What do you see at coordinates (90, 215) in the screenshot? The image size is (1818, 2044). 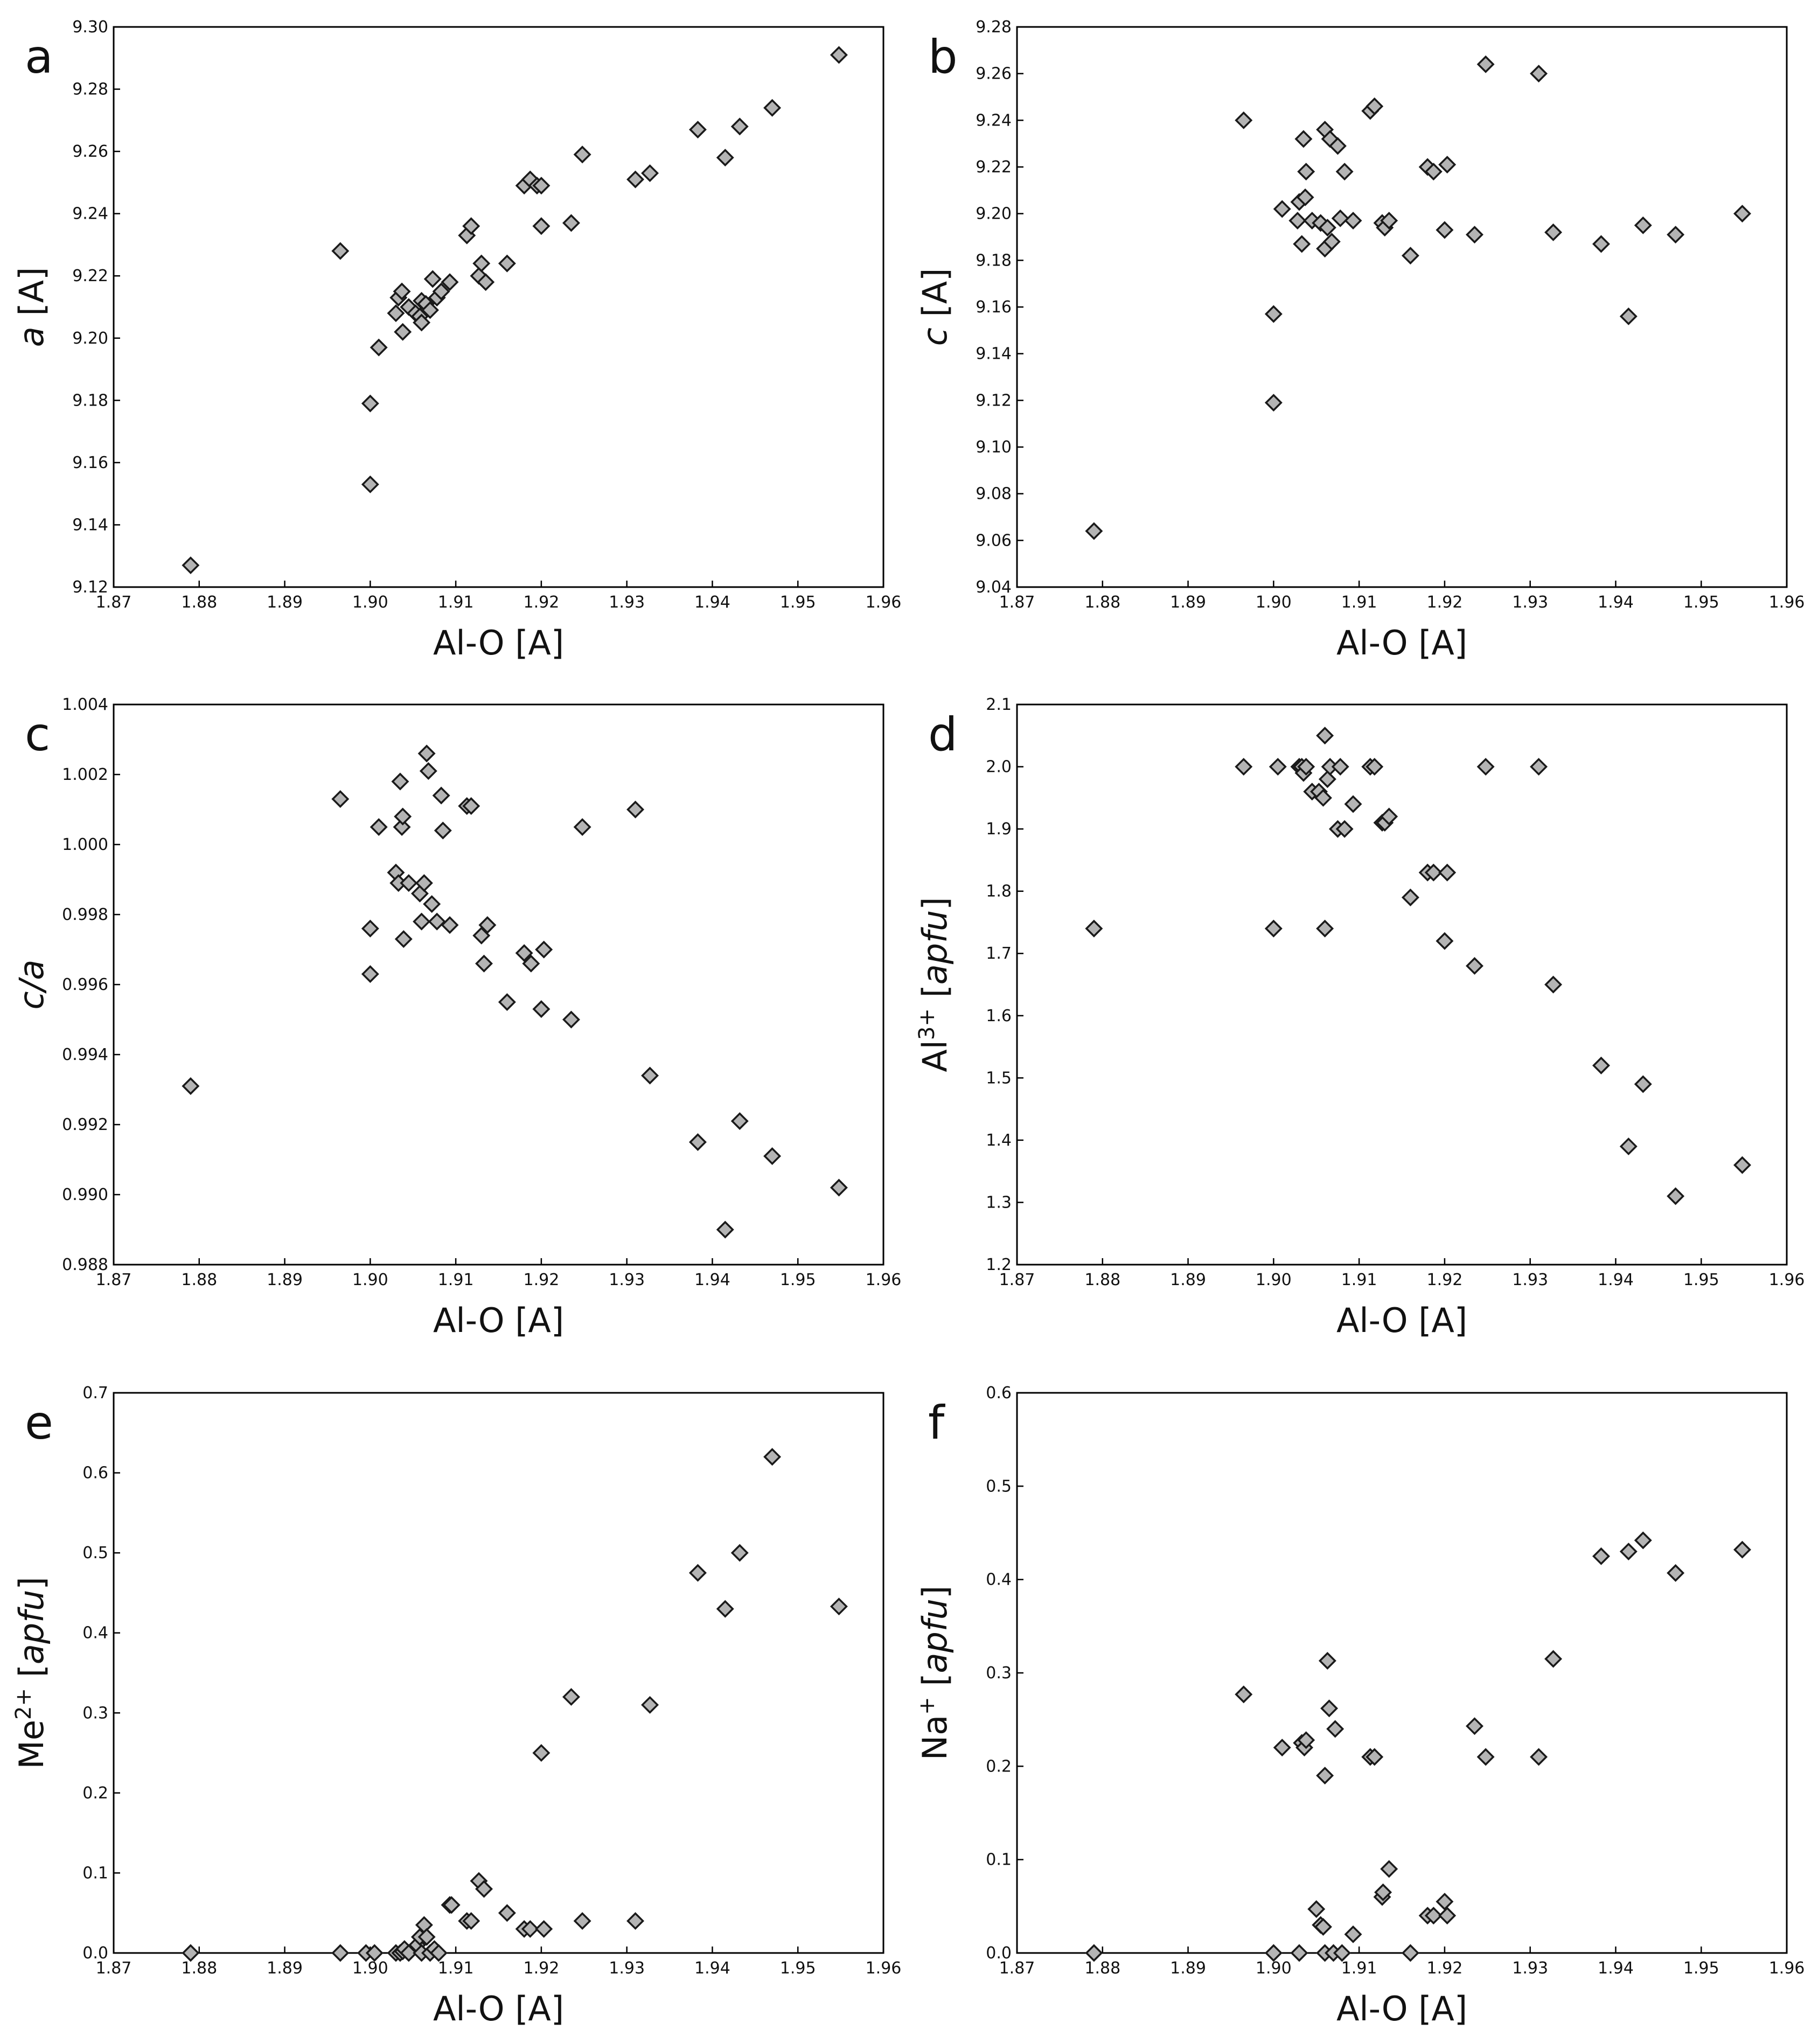 I see `y-tick-label: 9.24` at bounding box center [90, 215].